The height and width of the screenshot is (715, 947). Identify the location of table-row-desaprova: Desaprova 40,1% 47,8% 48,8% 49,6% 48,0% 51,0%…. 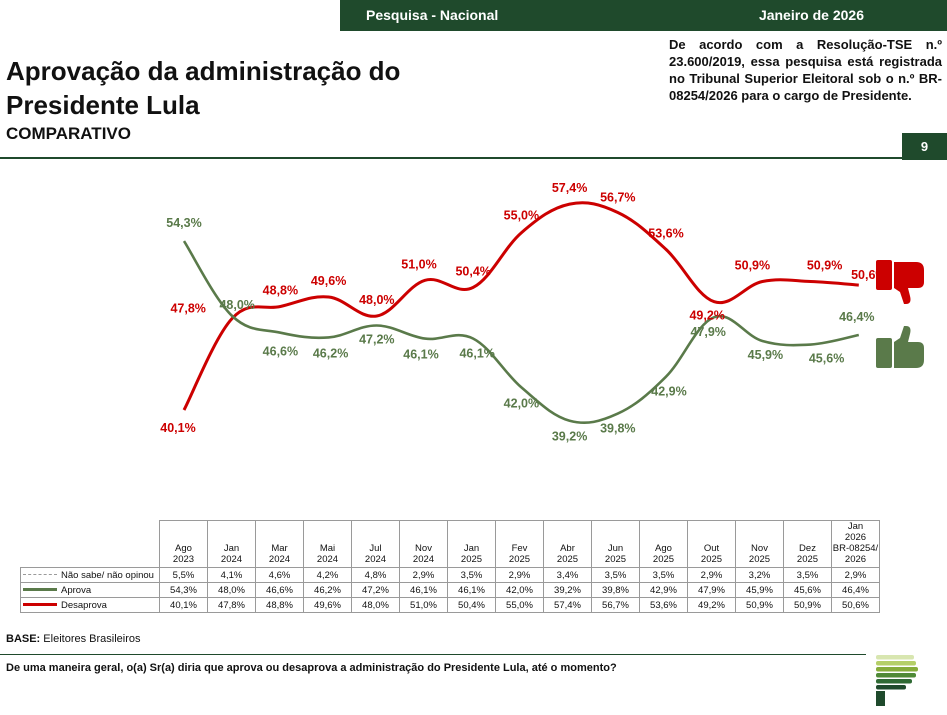
(450, 605).